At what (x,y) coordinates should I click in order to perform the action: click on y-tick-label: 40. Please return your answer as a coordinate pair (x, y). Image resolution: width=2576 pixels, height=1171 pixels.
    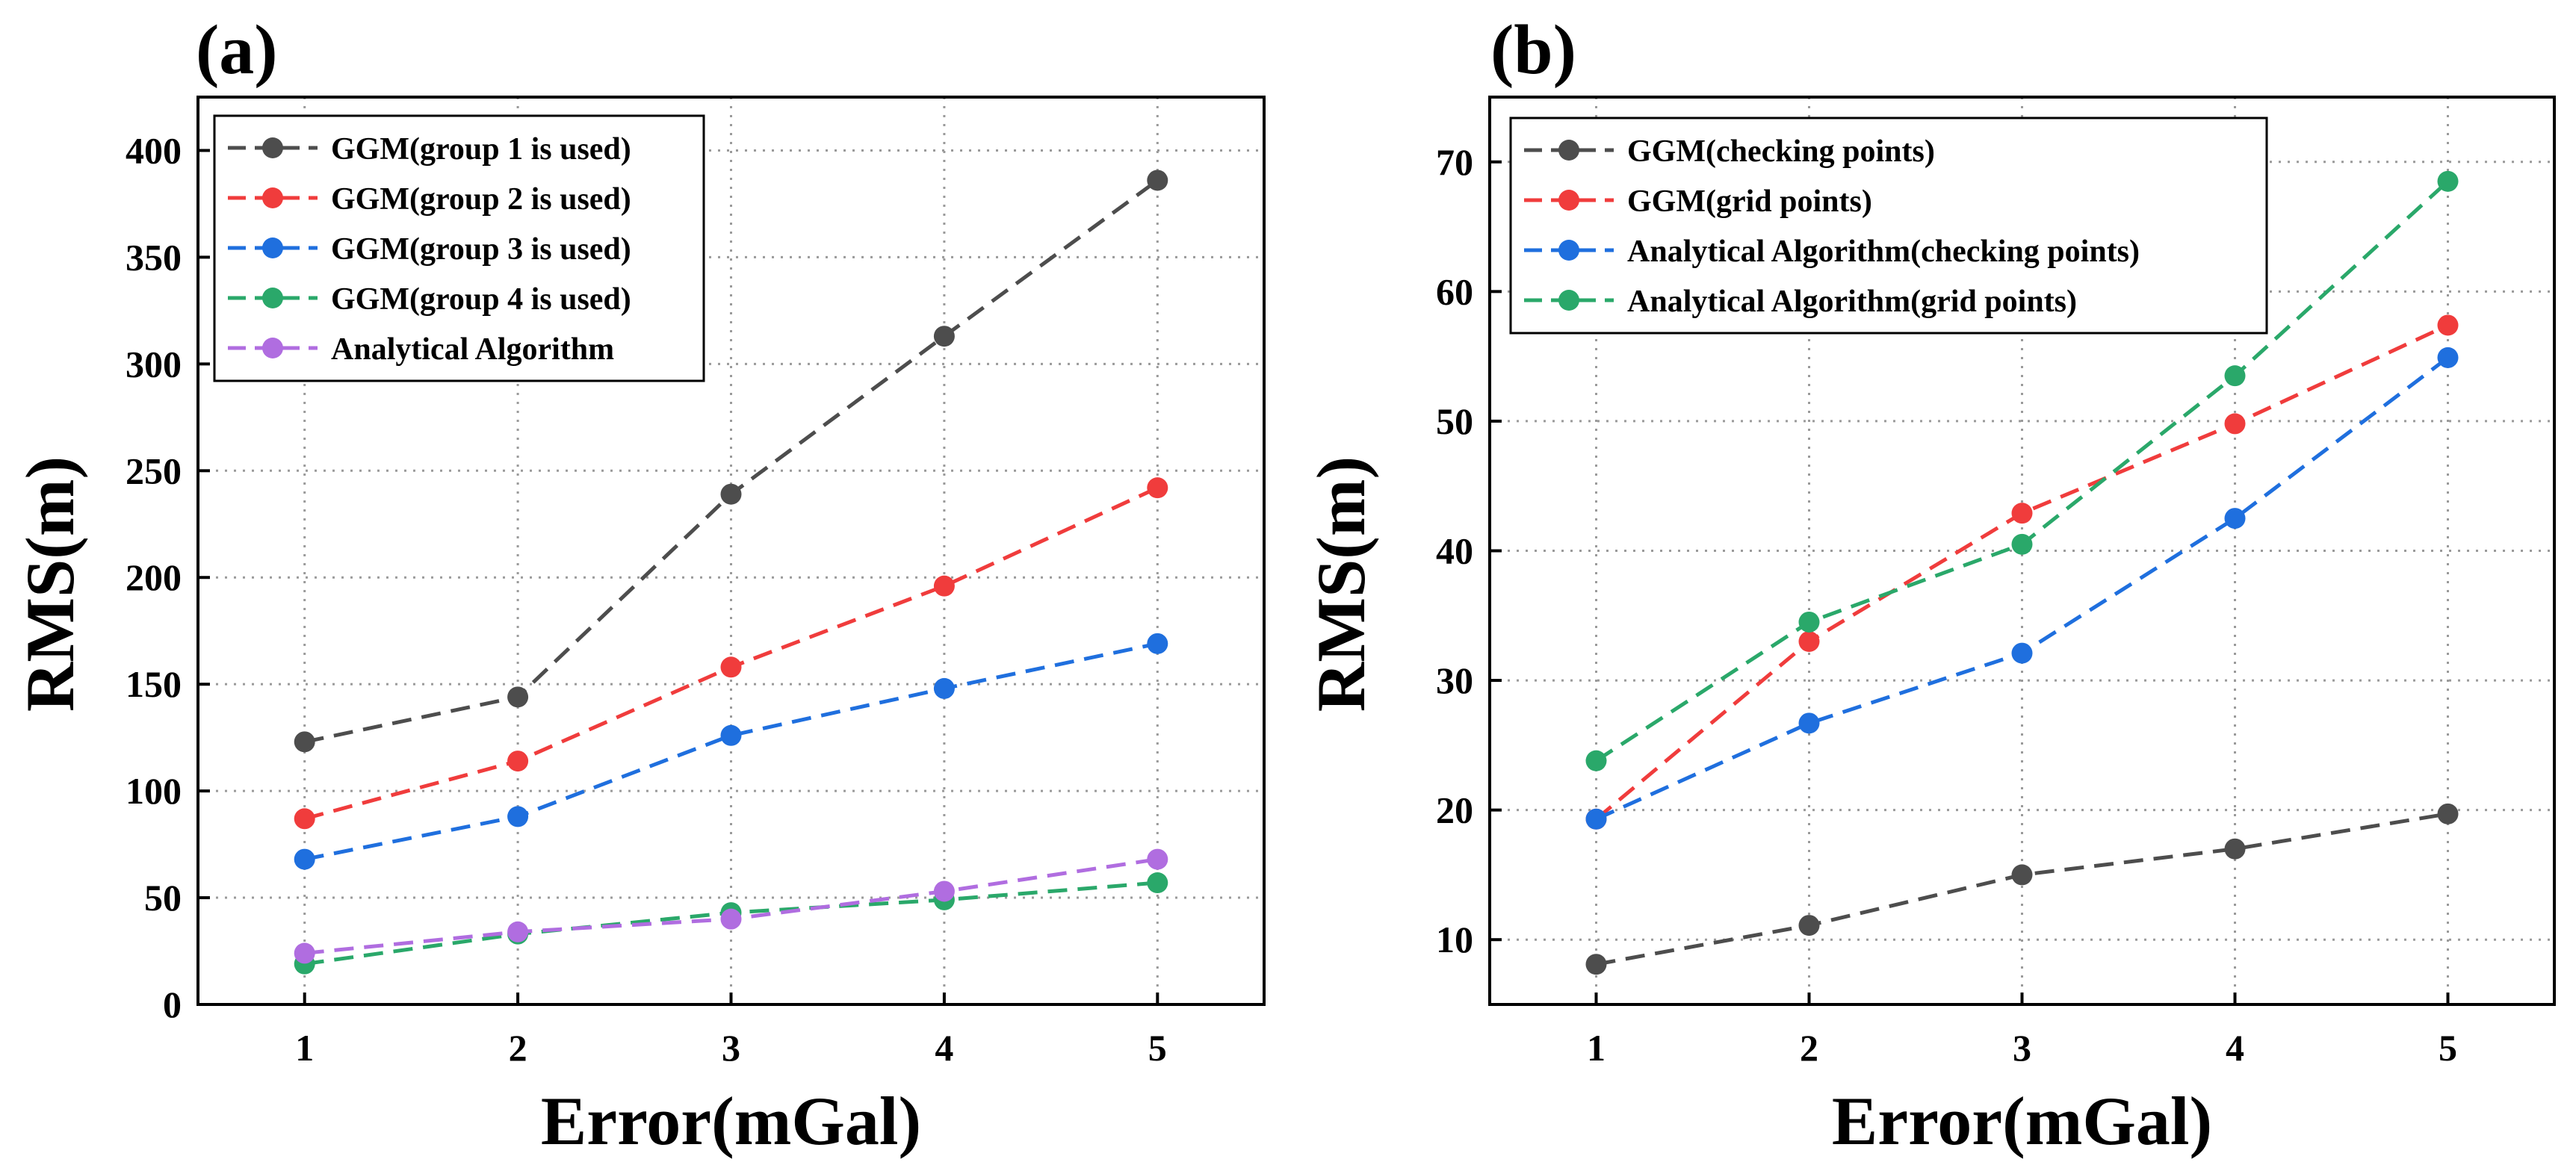
    Looking at the image, I should click on (1454, 551).